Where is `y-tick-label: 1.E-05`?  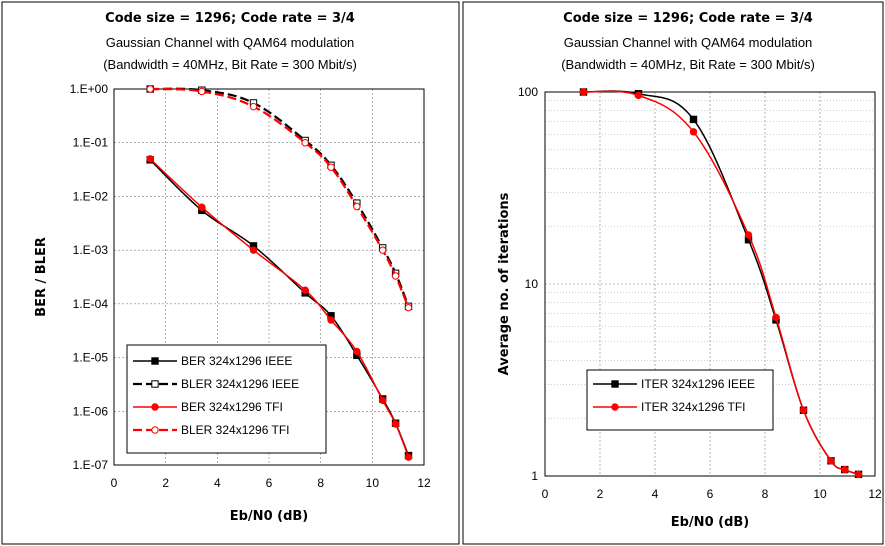
y-tick-label: 1.E-05 is located at coordinates (91, 358).